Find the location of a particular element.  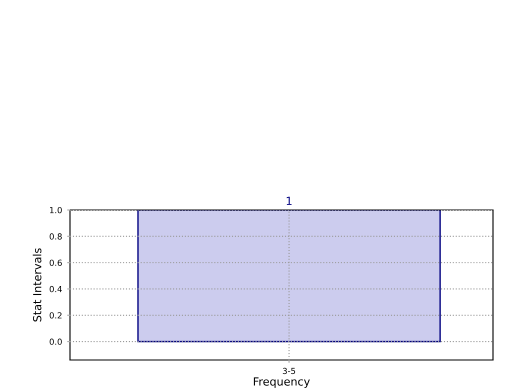

y-tick-label: 0.4 is located at coordinates (56, 289).